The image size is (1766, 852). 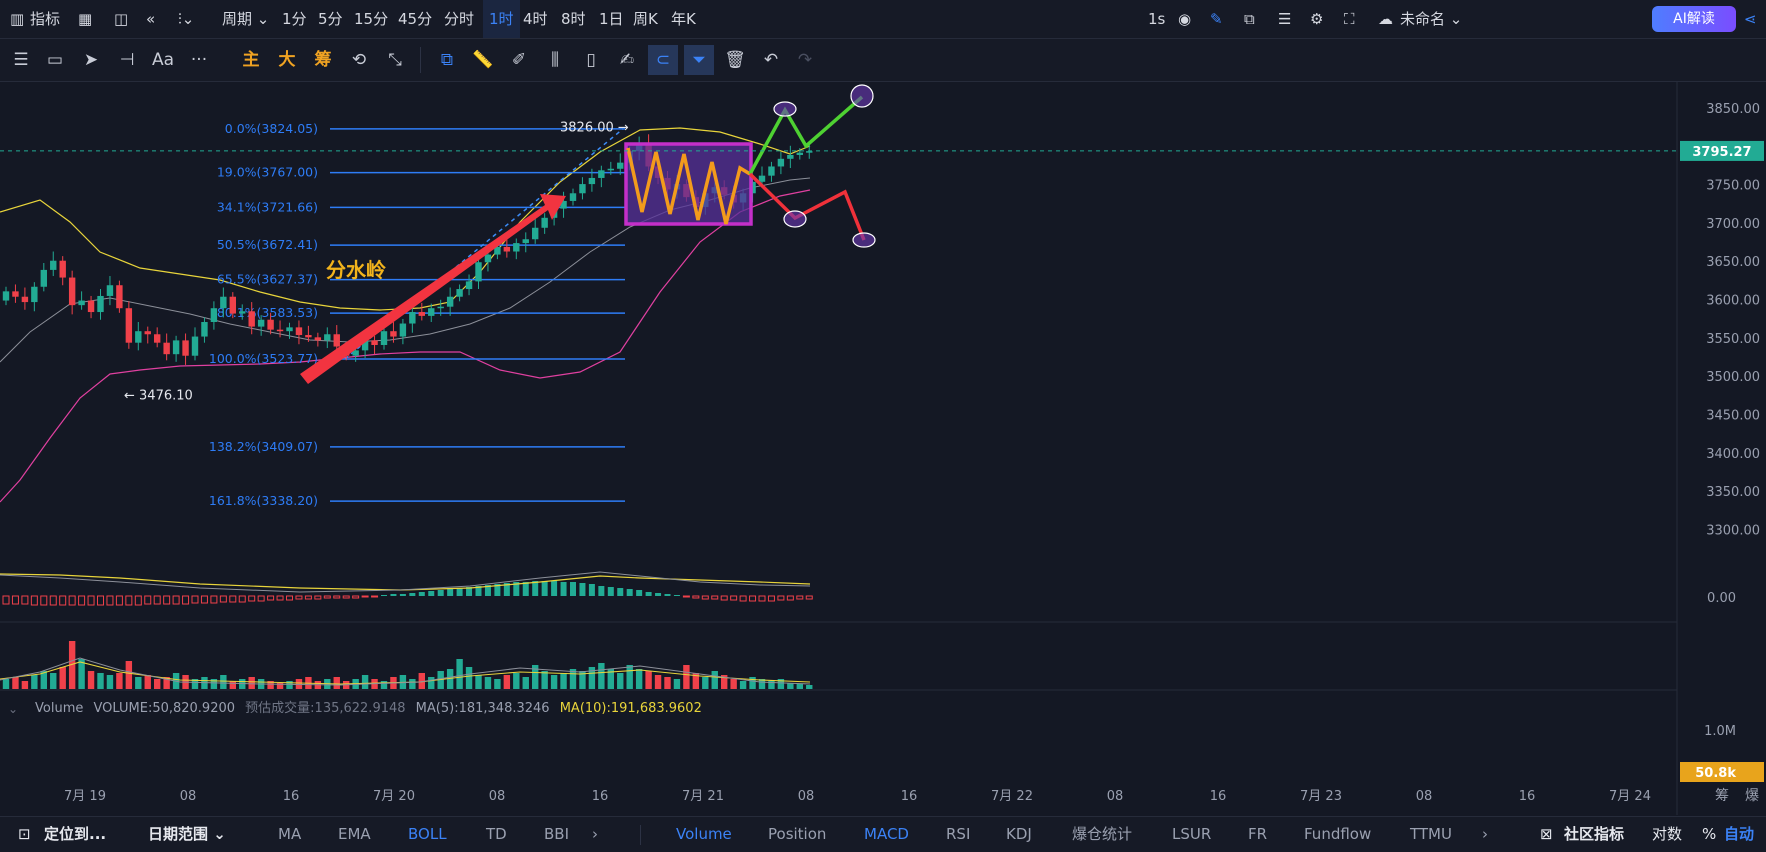 What do you see at coordinates (699, 60) in the screenshot?
I see `filter-icon: ⏷` at bounding box center [699, 60].